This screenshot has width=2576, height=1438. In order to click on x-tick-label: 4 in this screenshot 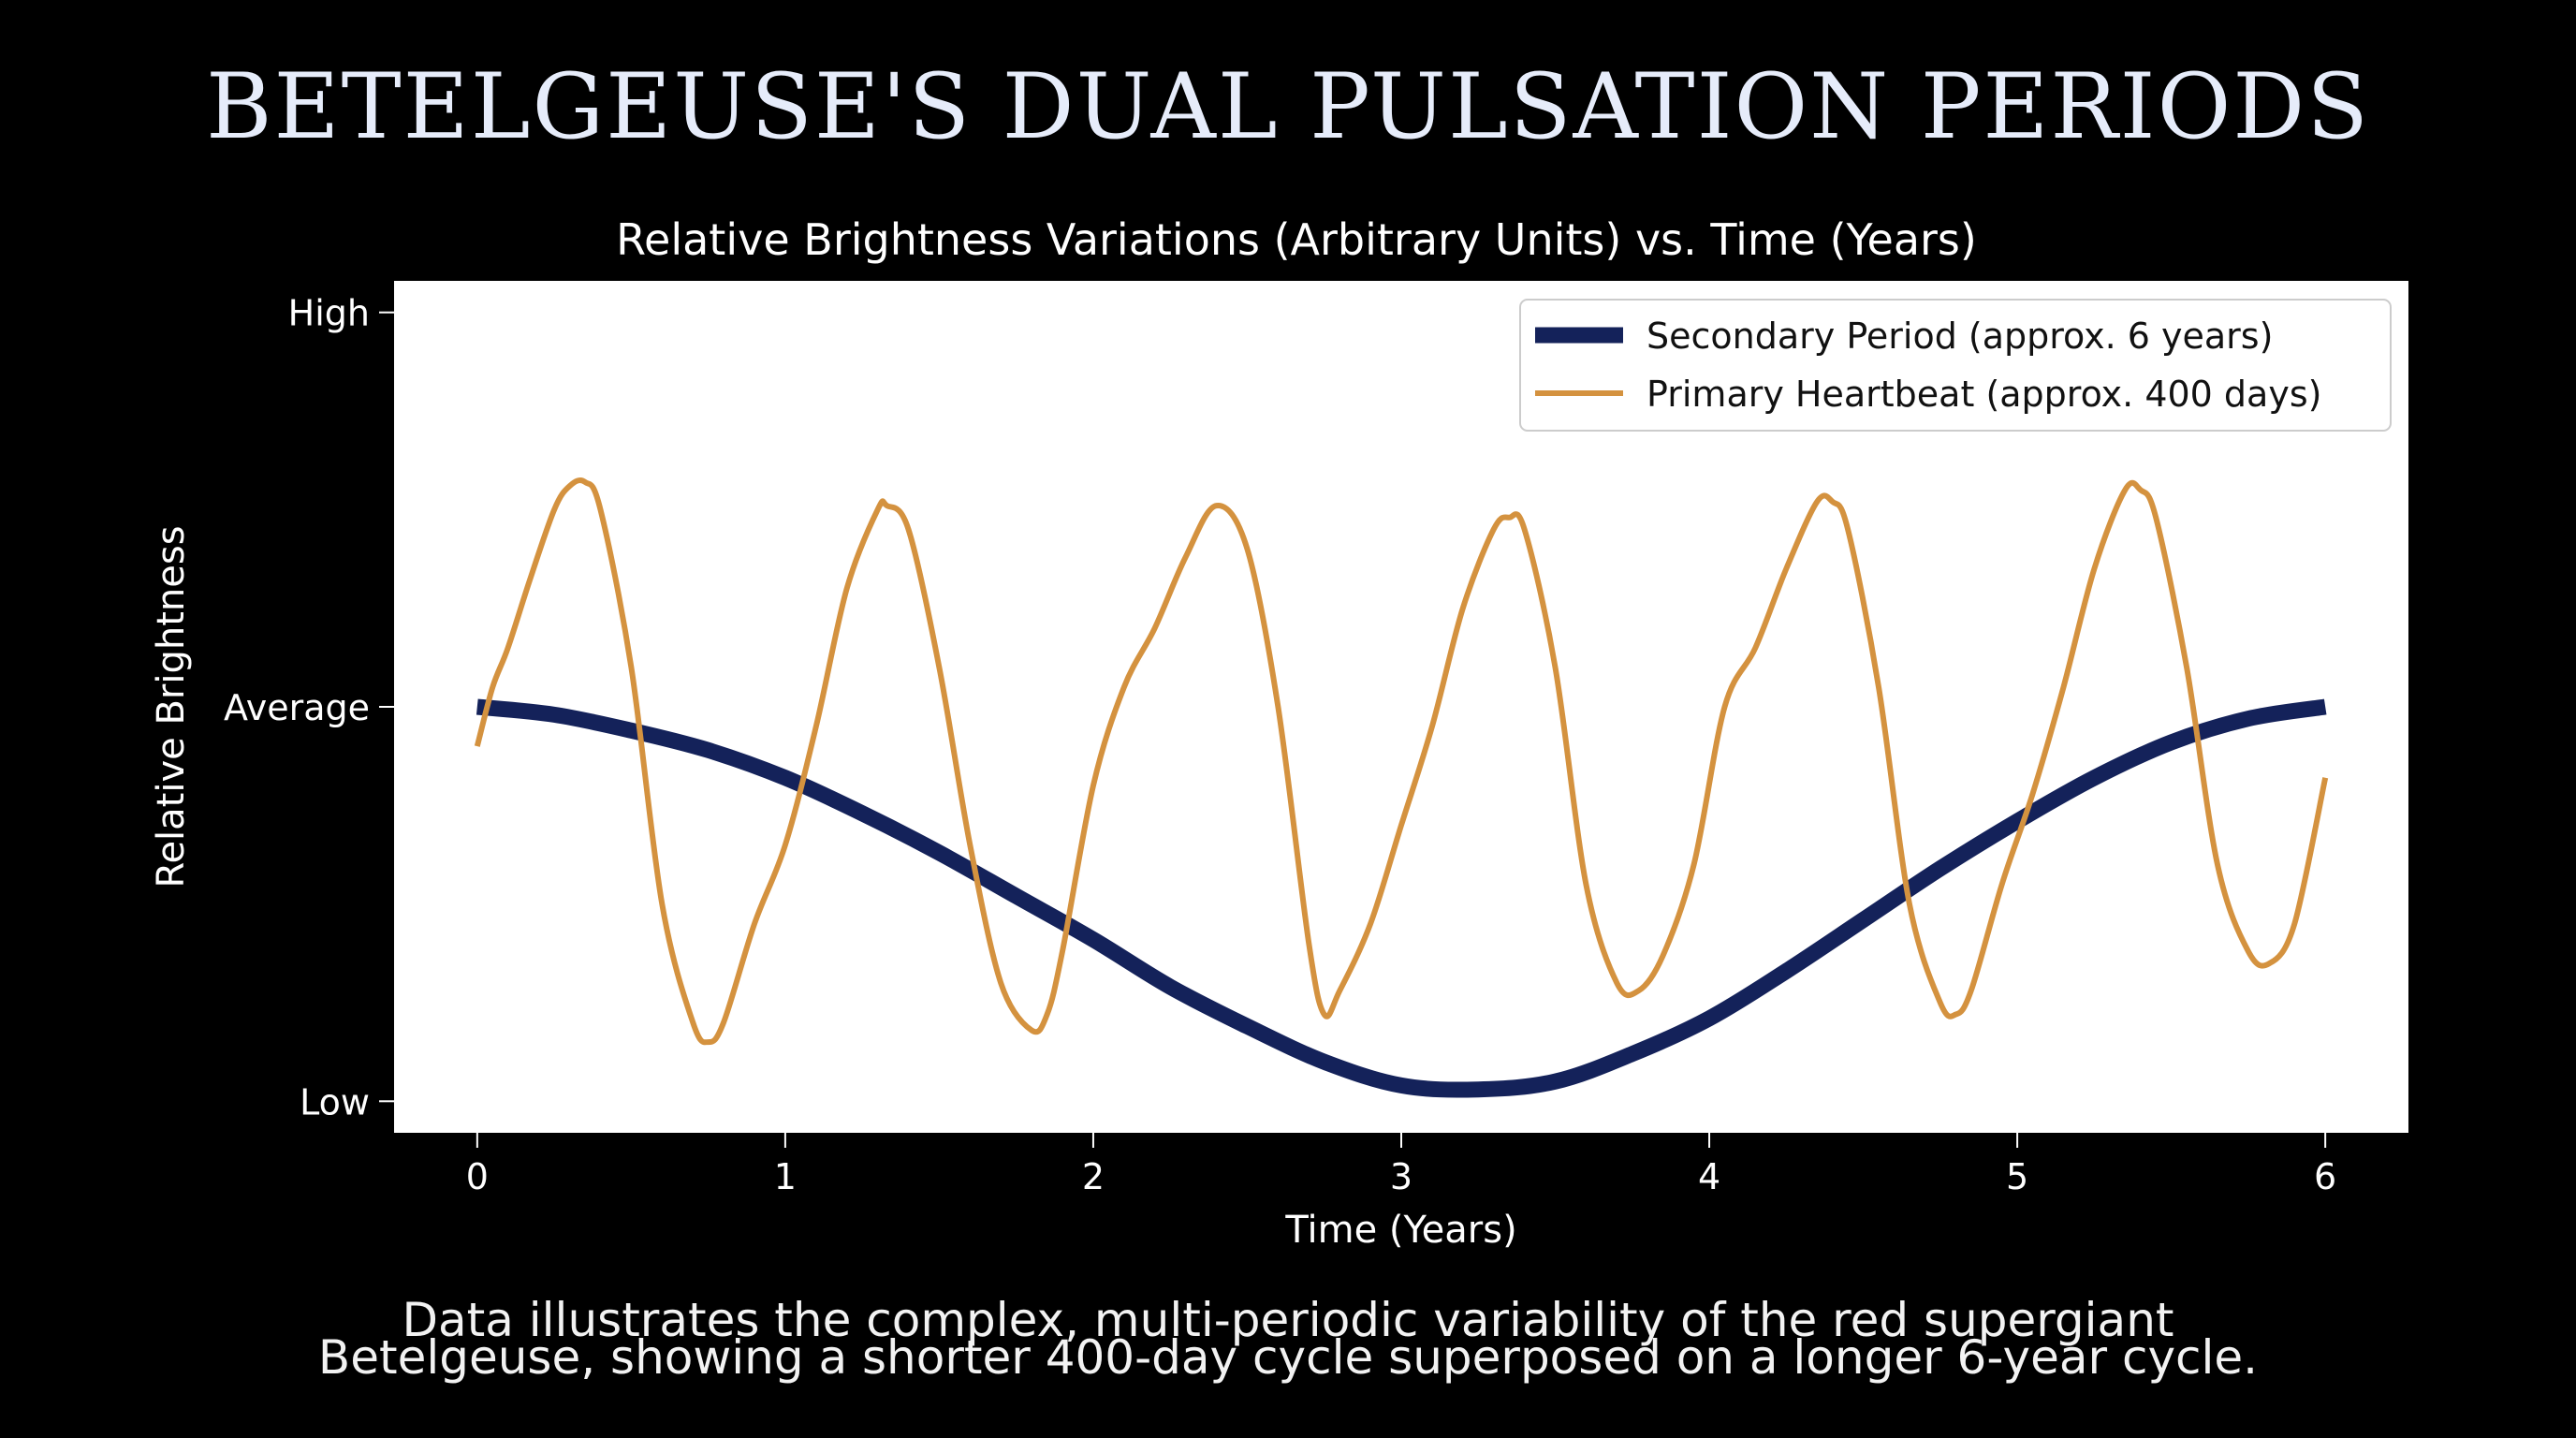, I will do `click(1709, 1176)`.